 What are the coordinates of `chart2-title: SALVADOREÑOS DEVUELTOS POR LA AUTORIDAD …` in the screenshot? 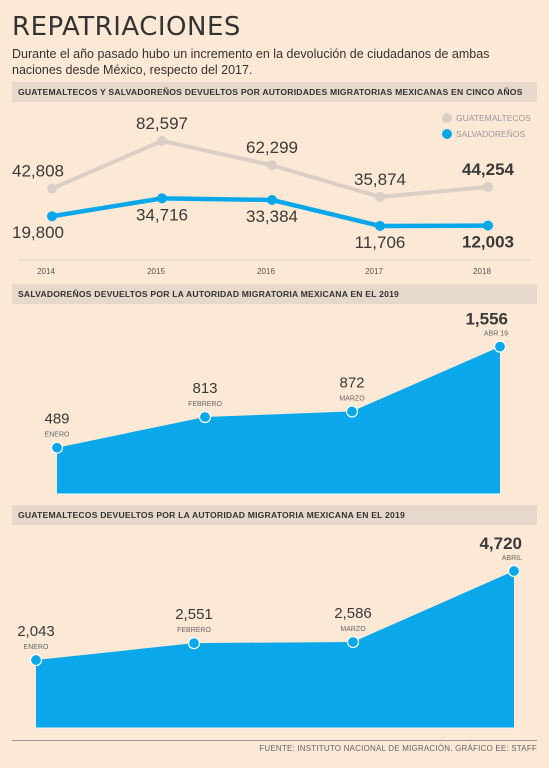 It's located at (274, 294).